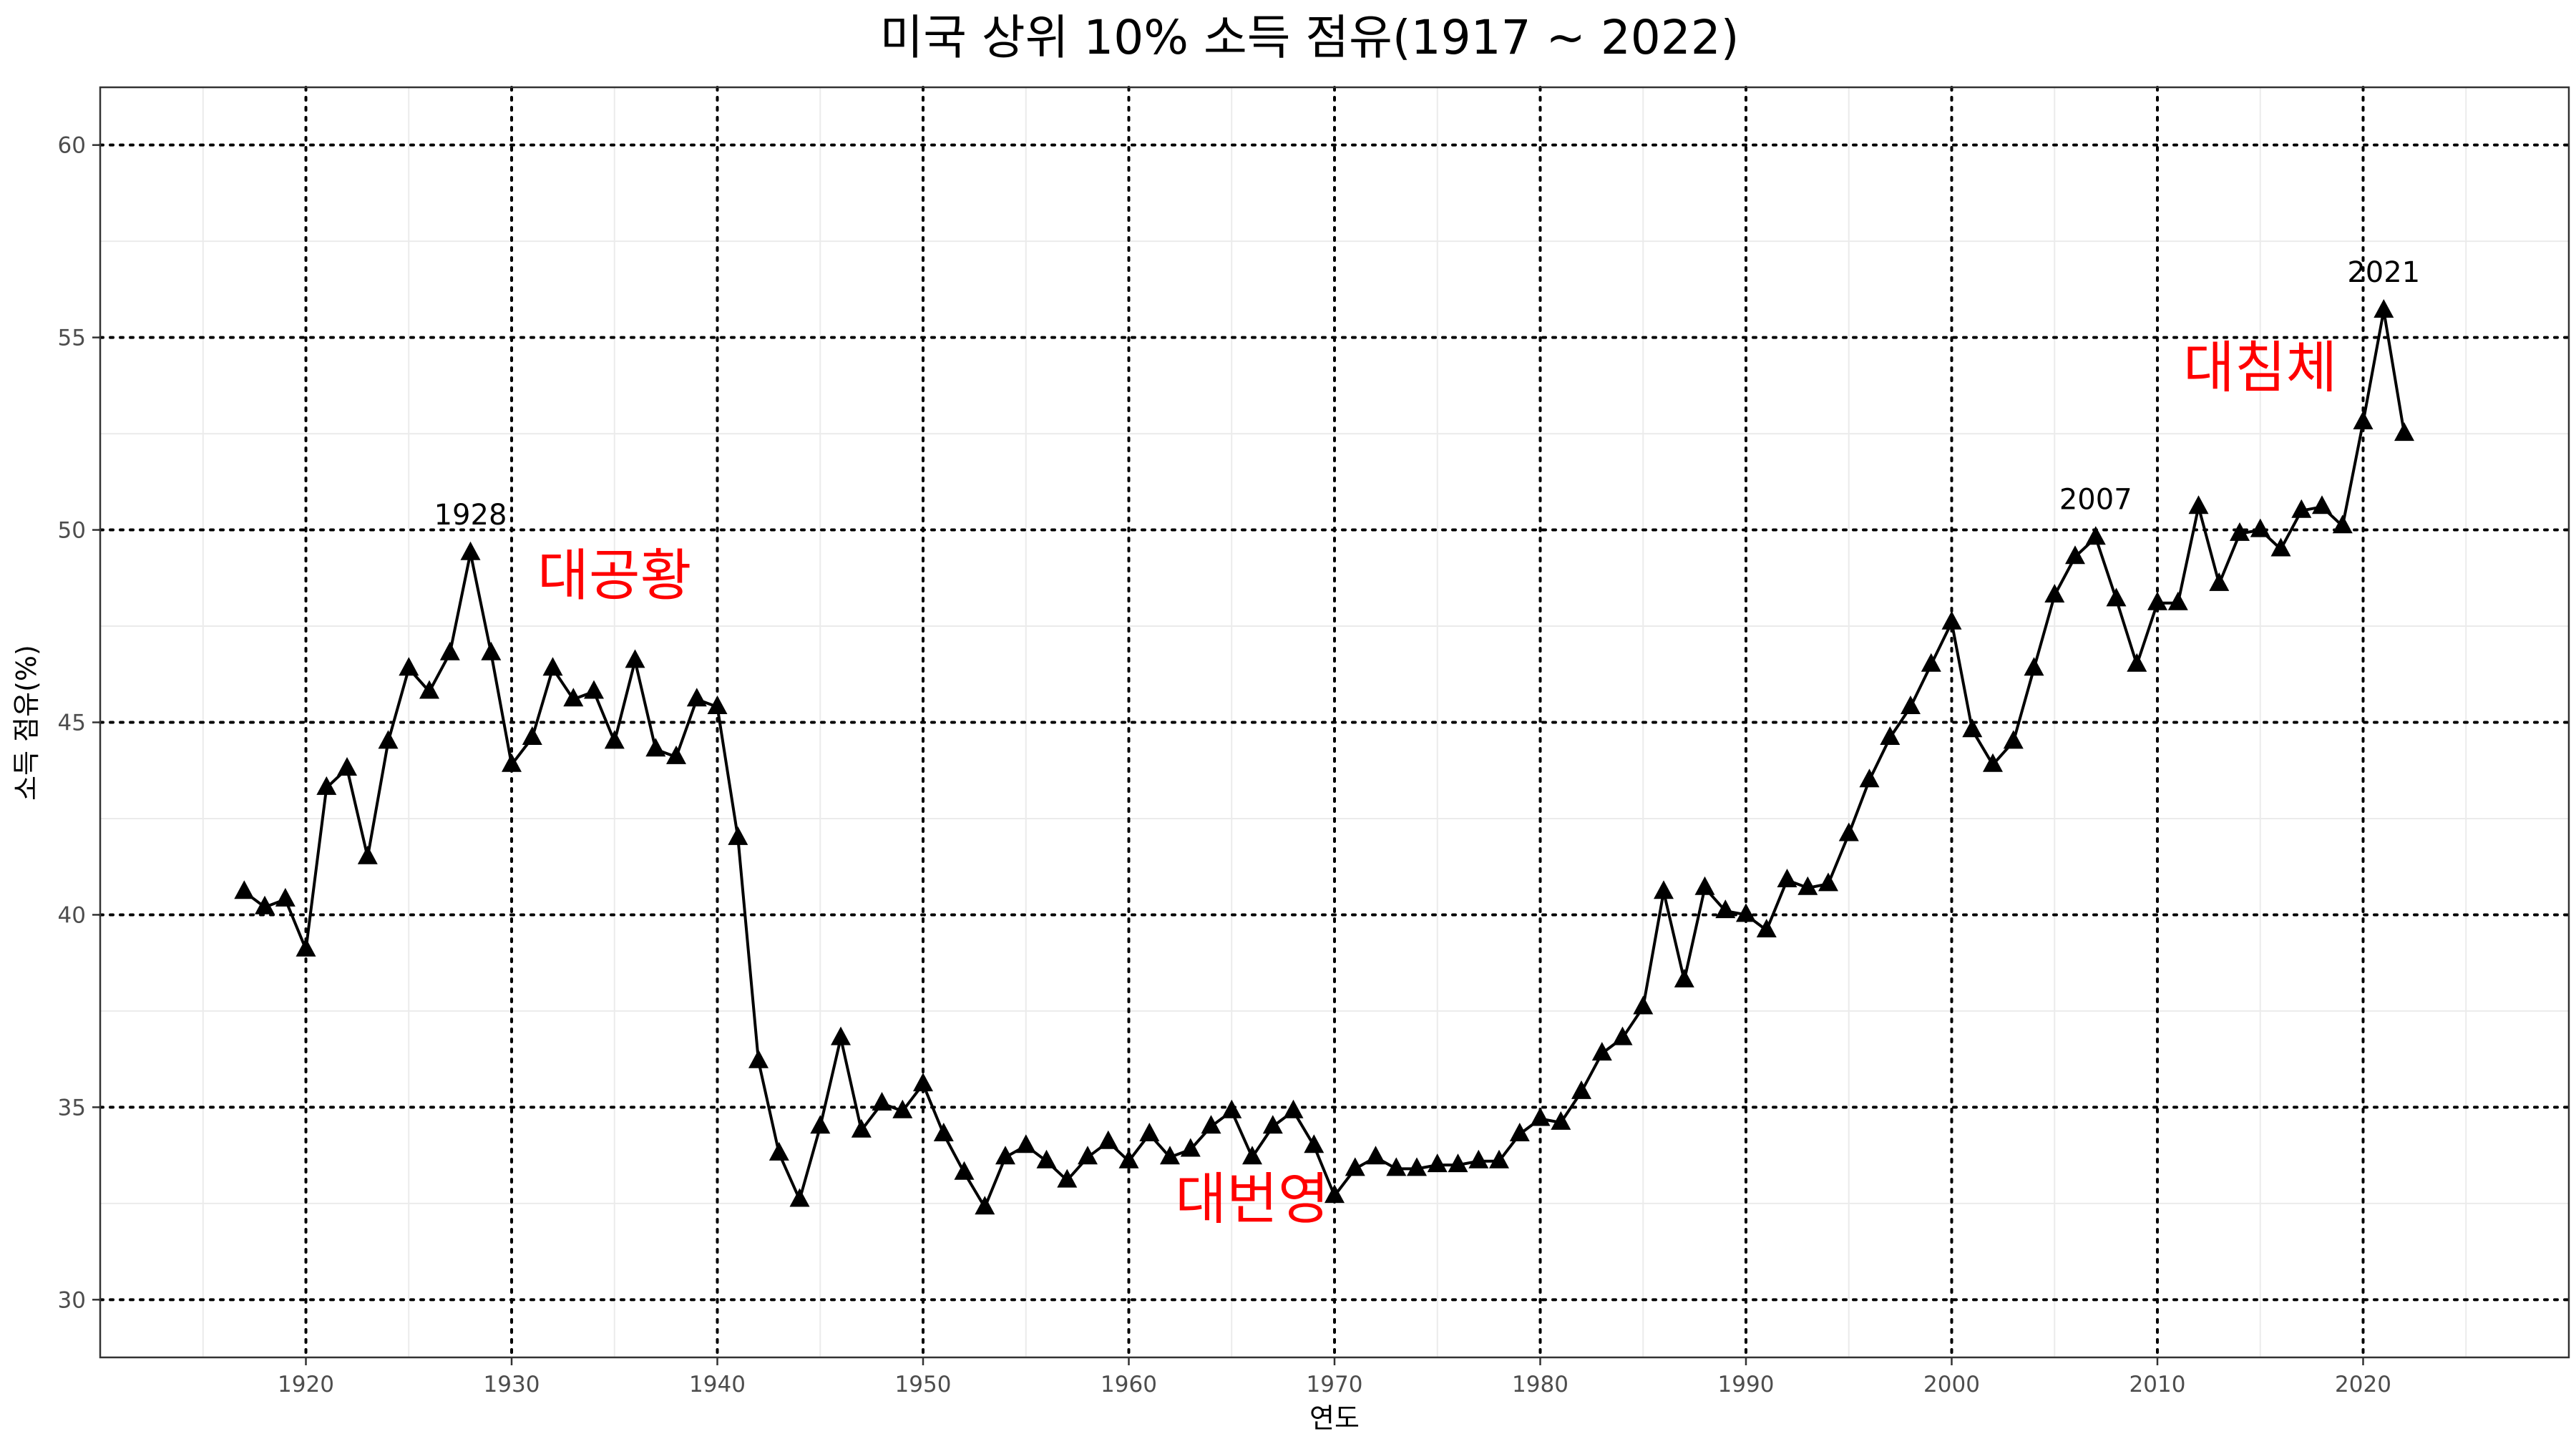 This screenshot has height=1449, width=2576. Describe the element at coordinates (72, 1108) in the screenshot. I see `y-tick-label: 35` at that location.